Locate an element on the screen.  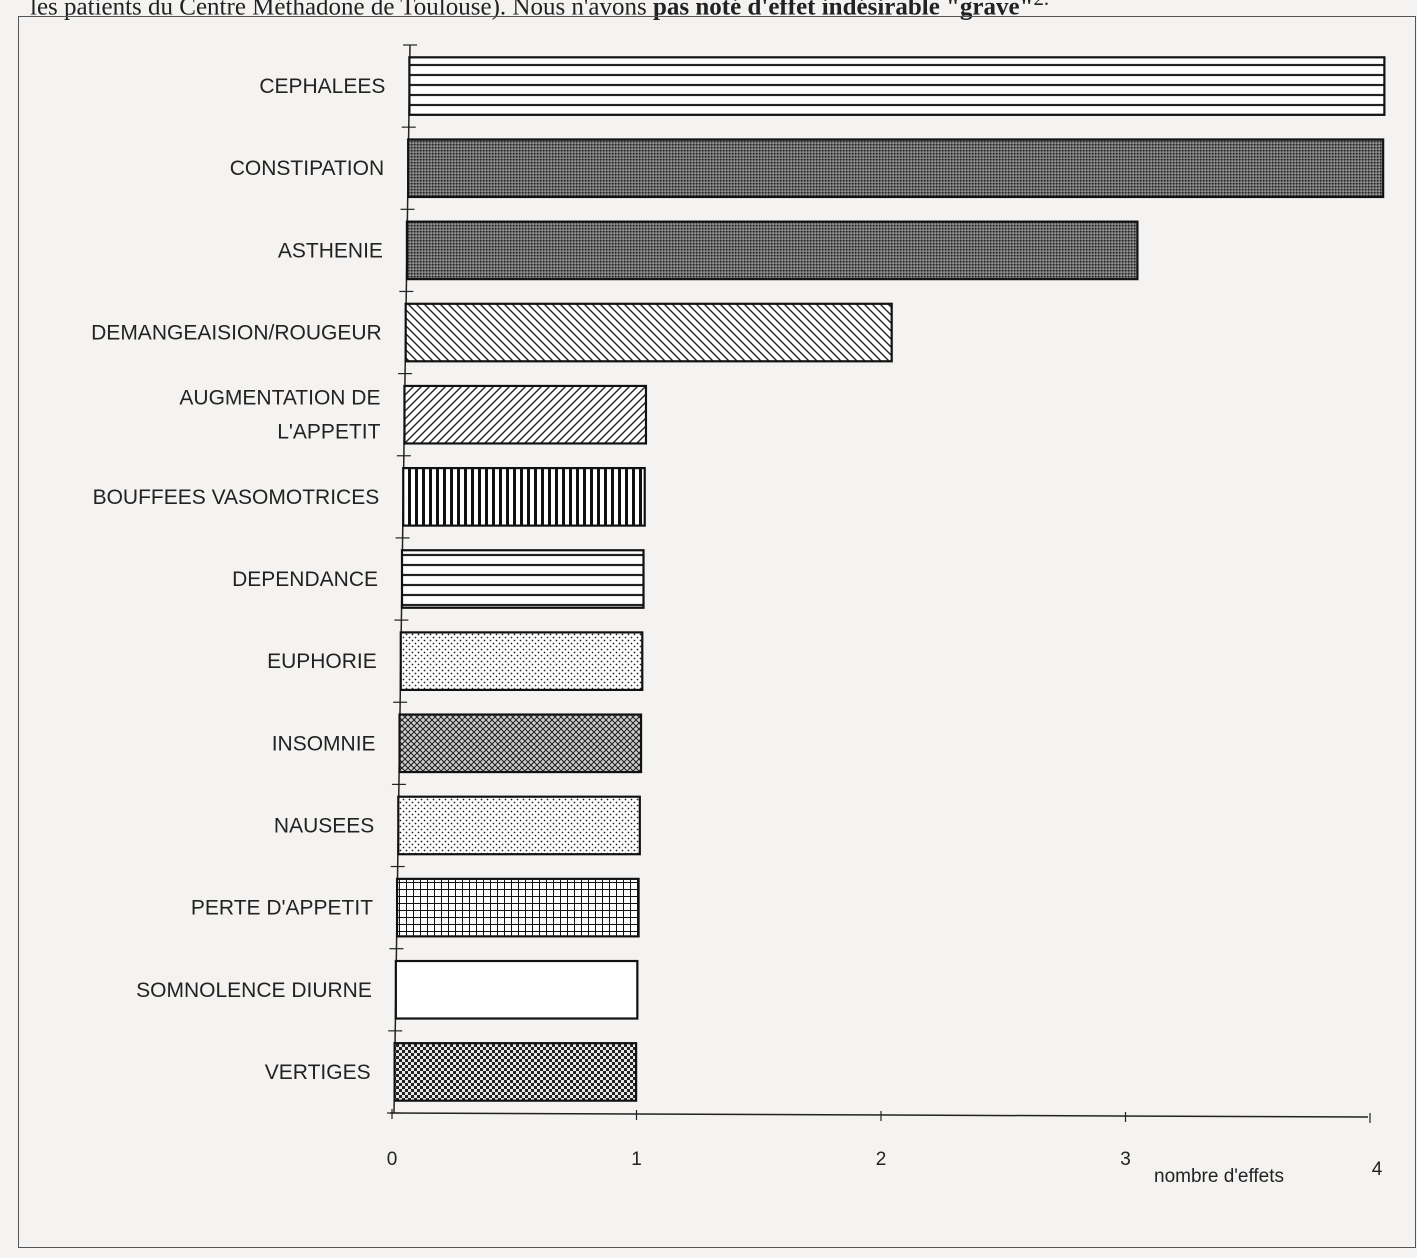
category-label: DEPENDANCE is located at coordinates (305, 579).